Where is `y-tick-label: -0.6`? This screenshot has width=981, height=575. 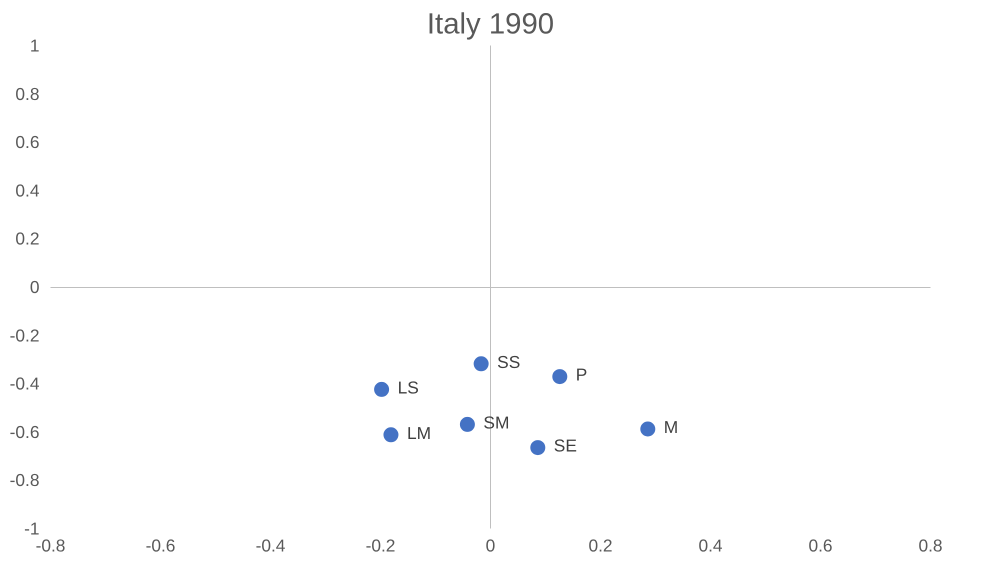
y-tick-label: -0.6 is located at coordinates (25, 432).